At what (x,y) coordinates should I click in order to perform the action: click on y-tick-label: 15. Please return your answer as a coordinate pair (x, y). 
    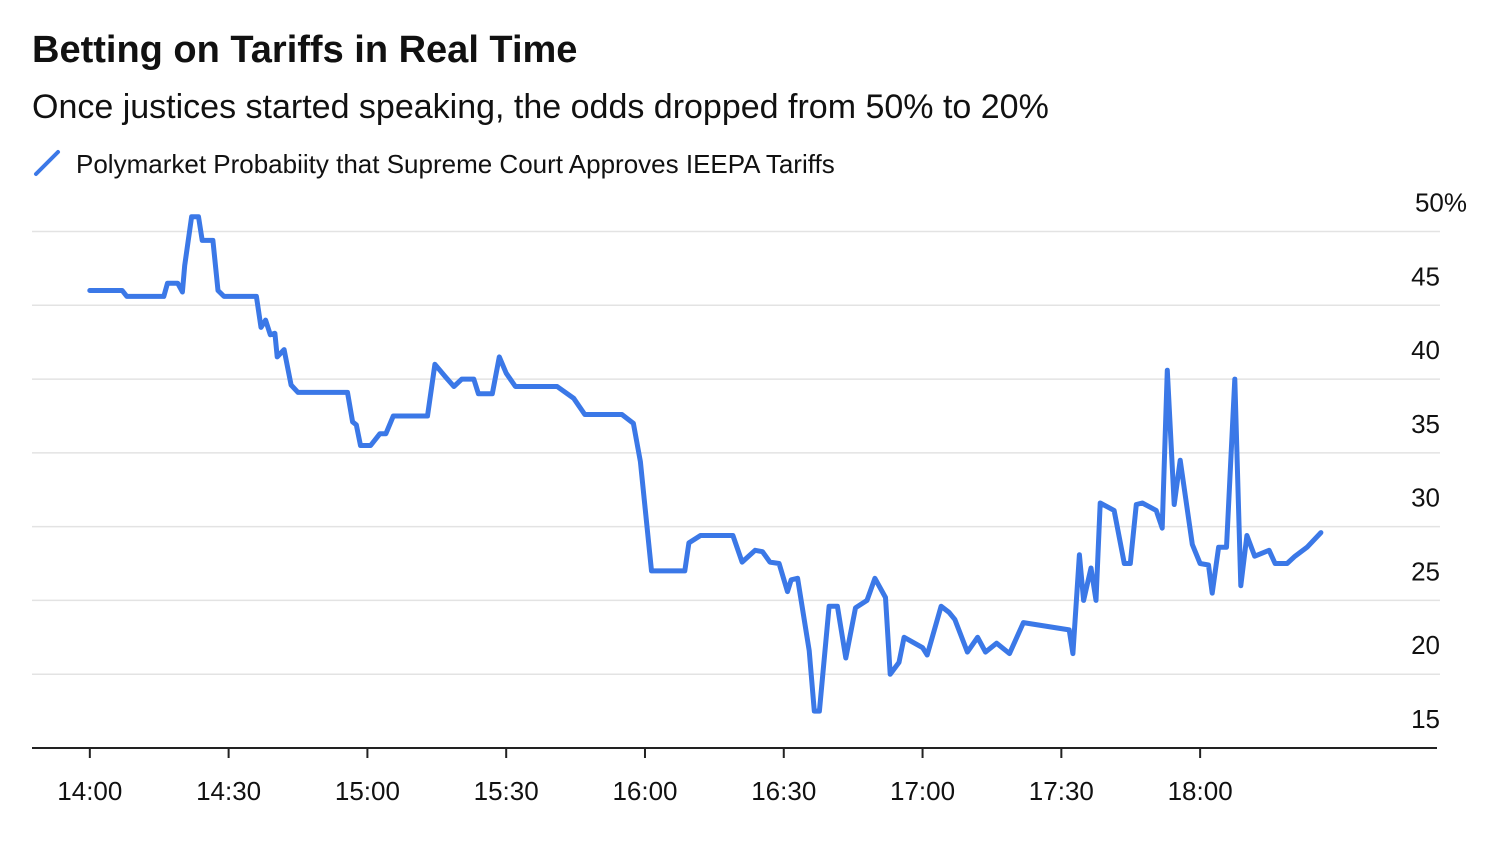
    Looking at the image, I should click on (1425, 719).